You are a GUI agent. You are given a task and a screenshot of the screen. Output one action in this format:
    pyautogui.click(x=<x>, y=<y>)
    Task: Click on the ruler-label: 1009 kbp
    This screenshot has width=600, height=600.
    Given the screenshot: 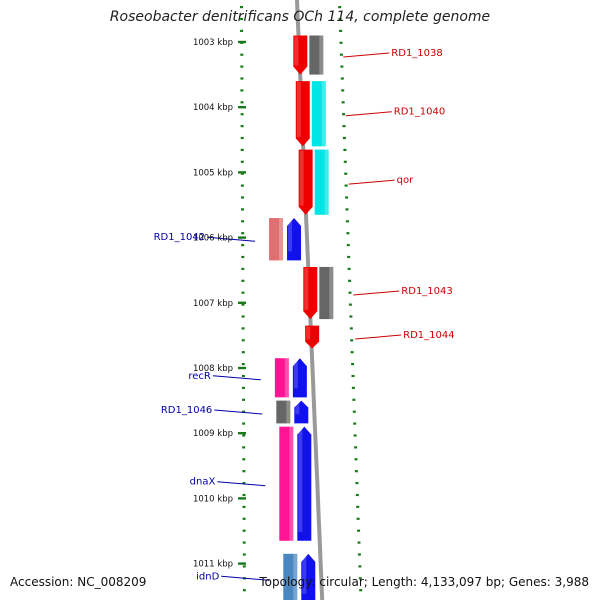 What is the action you would take?
    pyautogui.click(x=213, y=434)
    